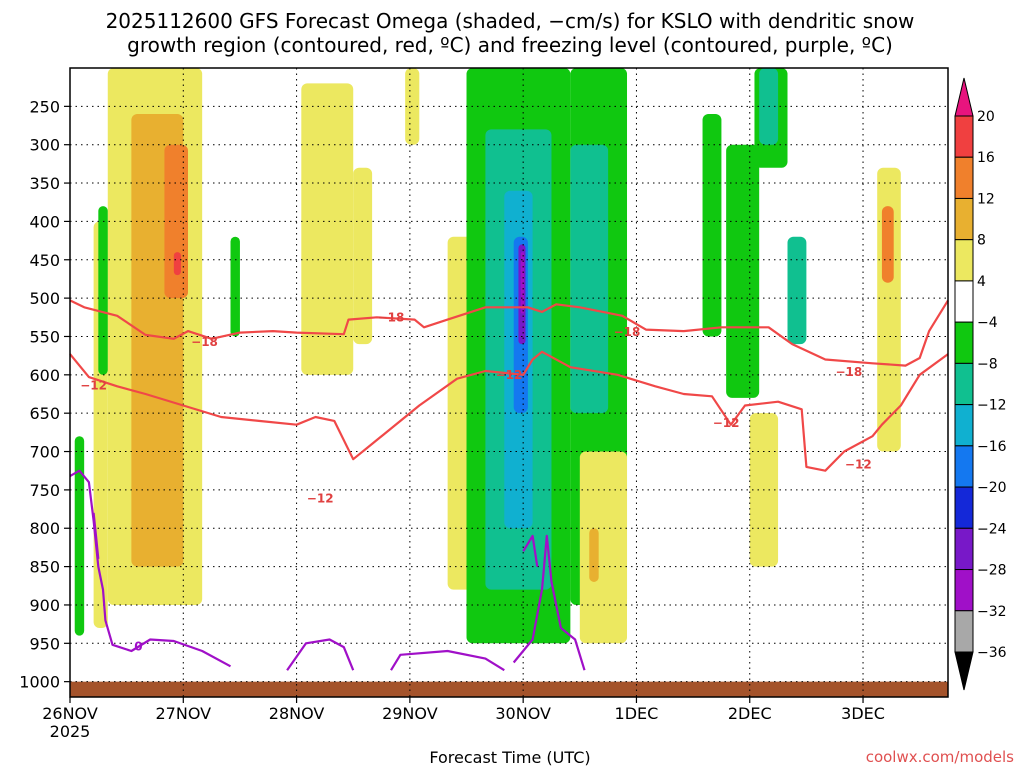  I want to click on y-tick-label-250: 250, so click(44, 106).